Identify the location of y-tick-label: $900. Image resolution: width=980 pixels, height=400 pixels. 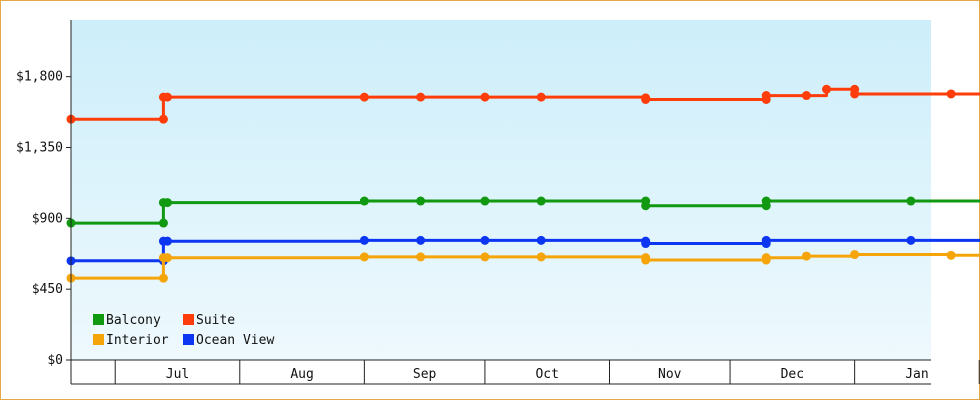
(47, 218).